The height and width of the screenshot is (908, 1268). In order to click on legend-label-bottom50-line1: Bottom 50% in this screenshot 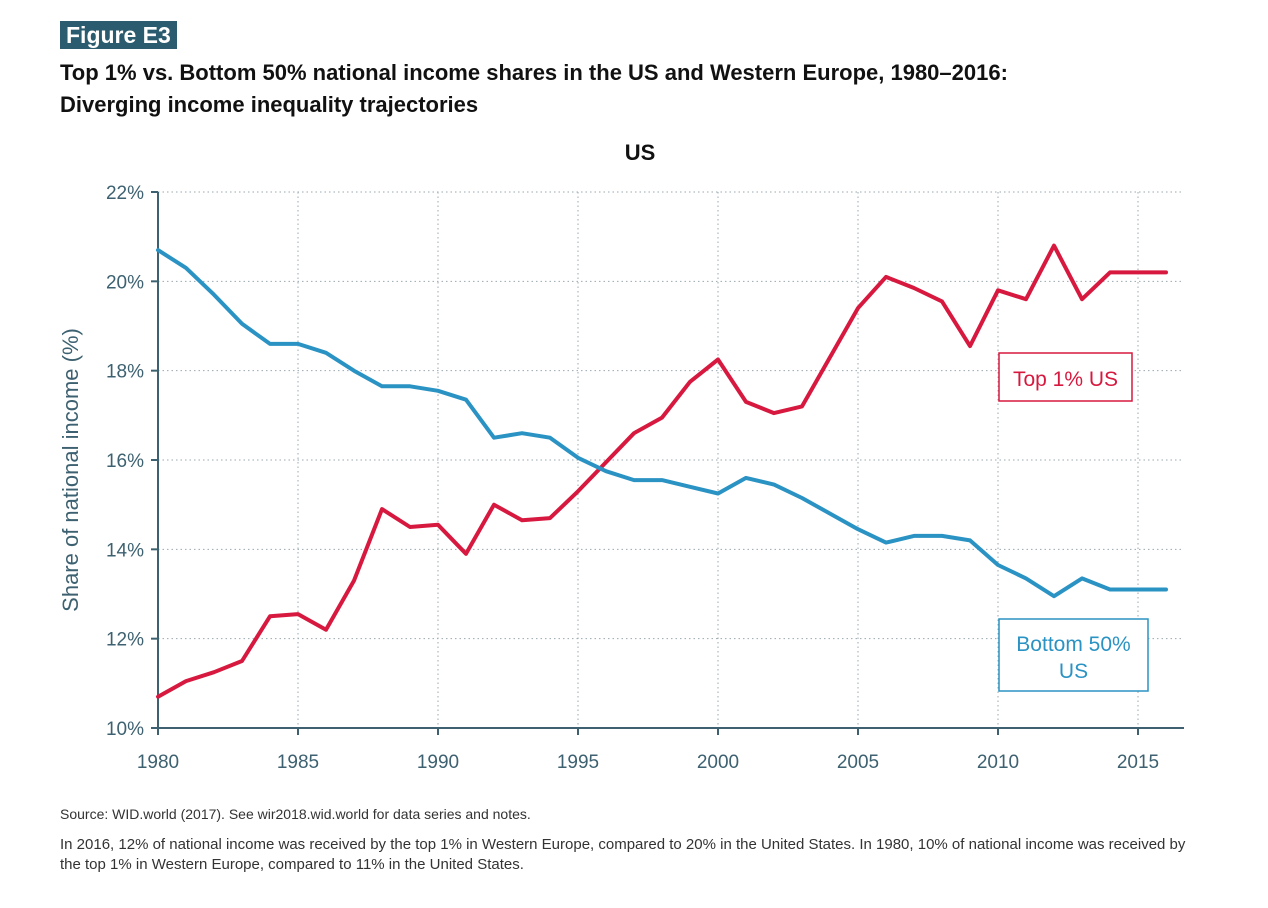, I will do `click(1073, 644)`.